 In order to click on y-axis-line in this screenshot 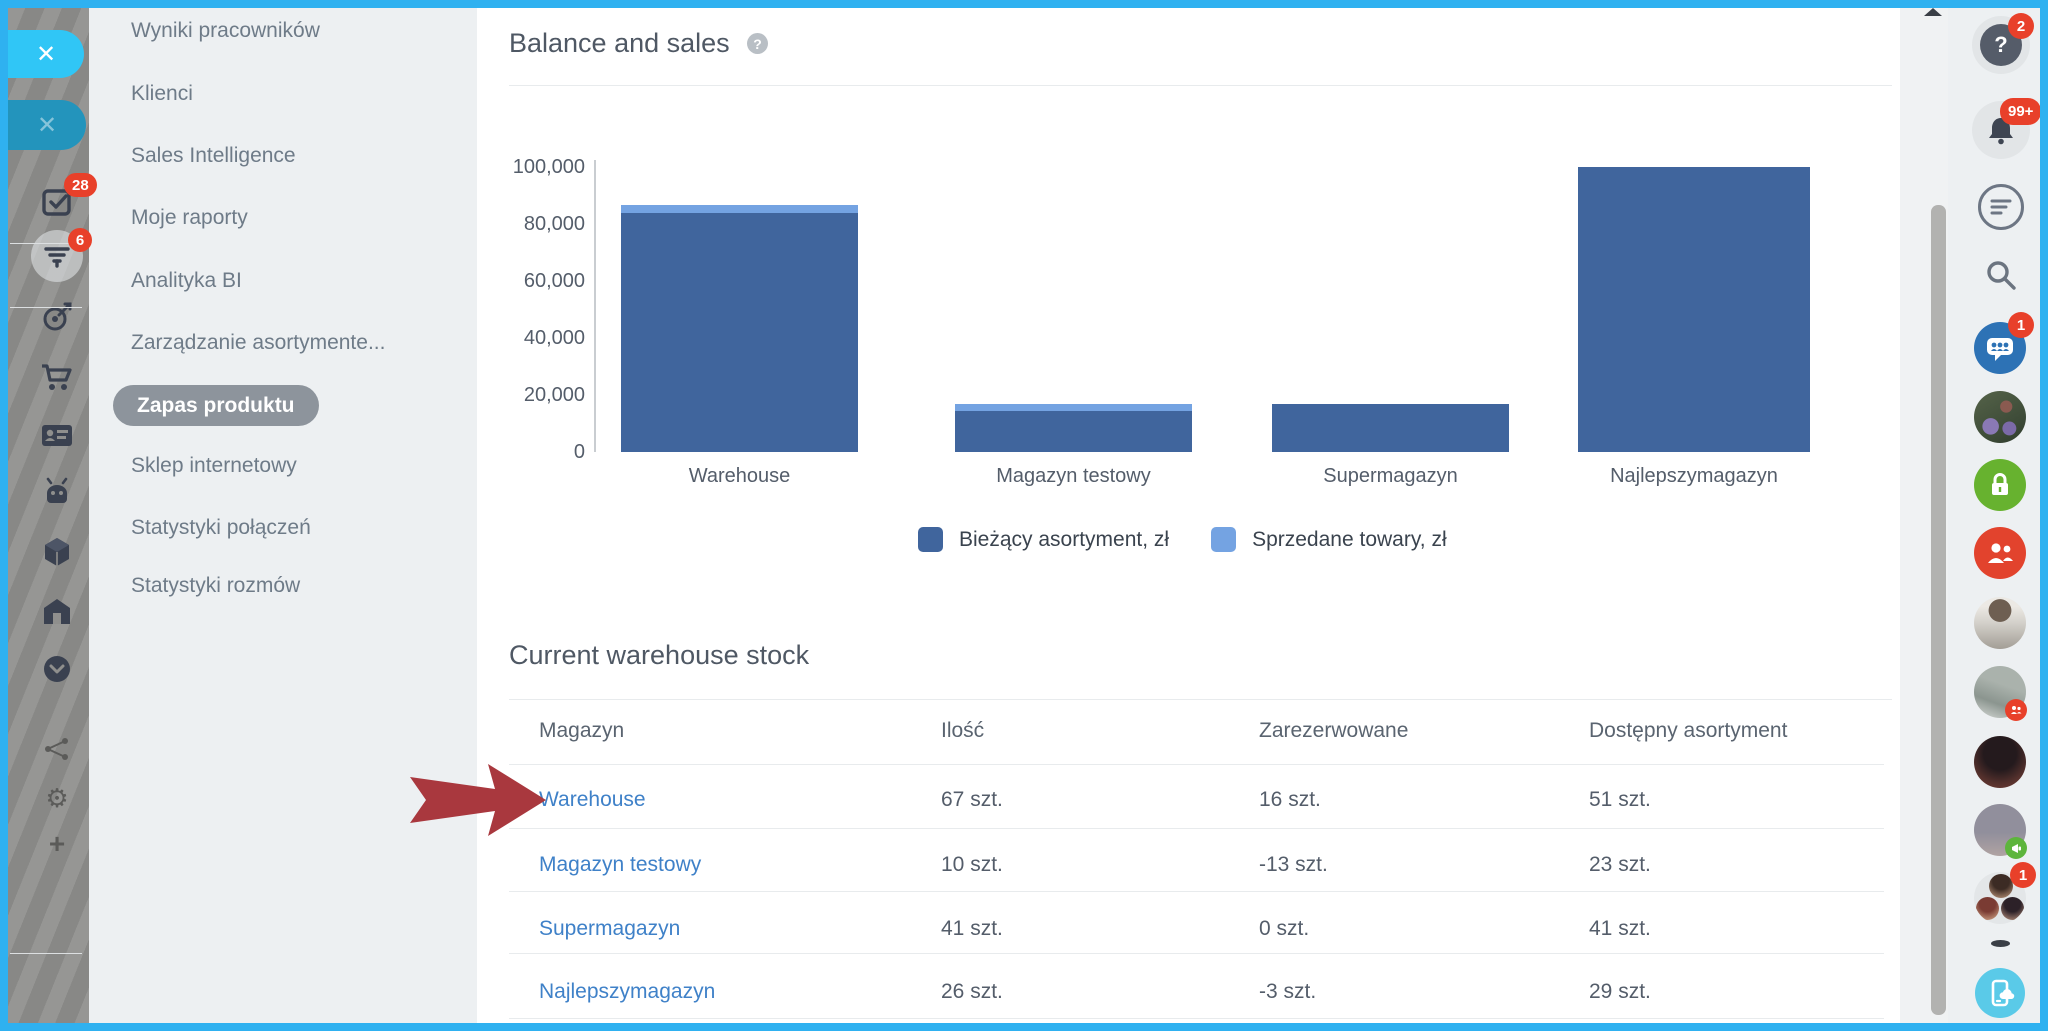, I will do `click(595, 306)`.